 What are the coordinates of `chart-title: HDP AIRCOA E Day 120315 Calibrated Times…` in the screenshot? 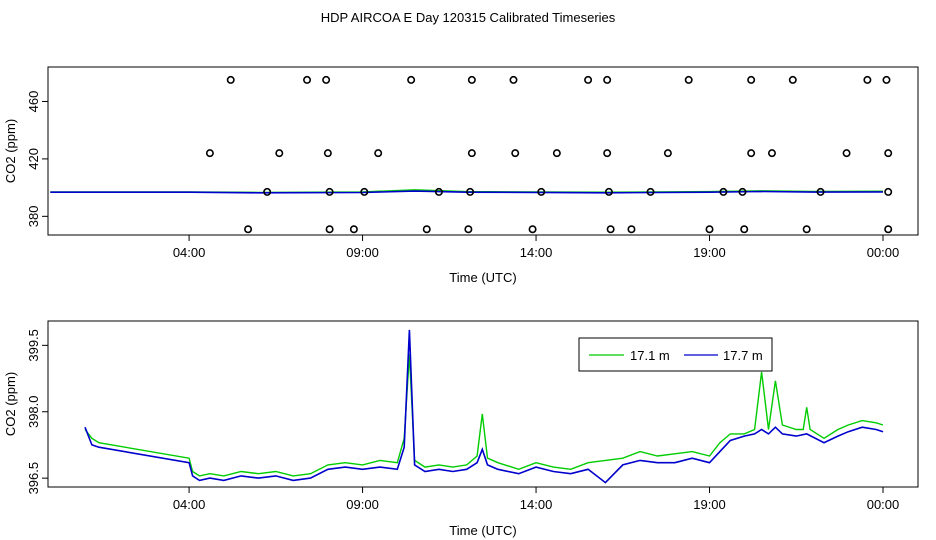 It's located at (468, 17).